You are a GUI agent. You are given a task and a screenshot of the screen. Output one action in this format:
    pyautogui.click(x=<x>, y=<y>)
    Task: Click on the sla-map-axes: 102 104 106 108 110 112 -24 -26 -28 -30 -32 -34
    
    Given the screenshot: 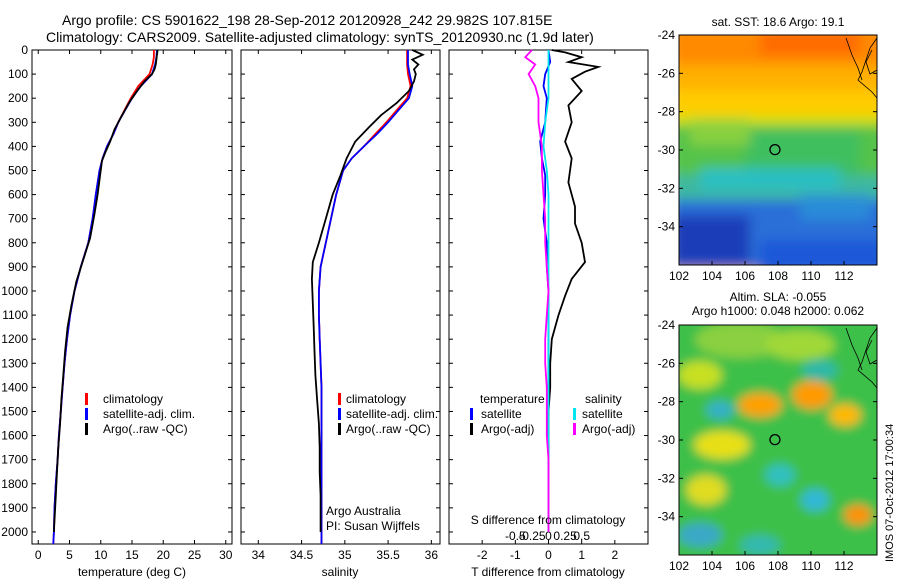 What is the action you would take?
    pyautogui.click(x=767, y=445)
    